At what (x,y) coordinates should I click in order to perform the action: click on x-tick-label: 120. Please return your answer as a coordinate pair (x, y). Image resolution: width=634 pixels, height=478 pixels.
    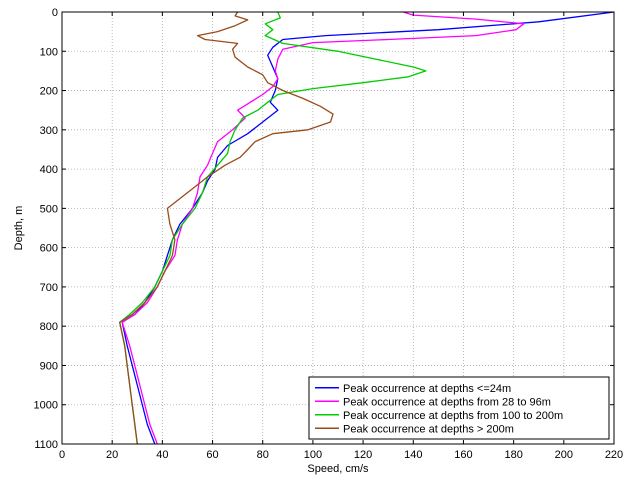
    Looking at the image, I should click on (363, 455).